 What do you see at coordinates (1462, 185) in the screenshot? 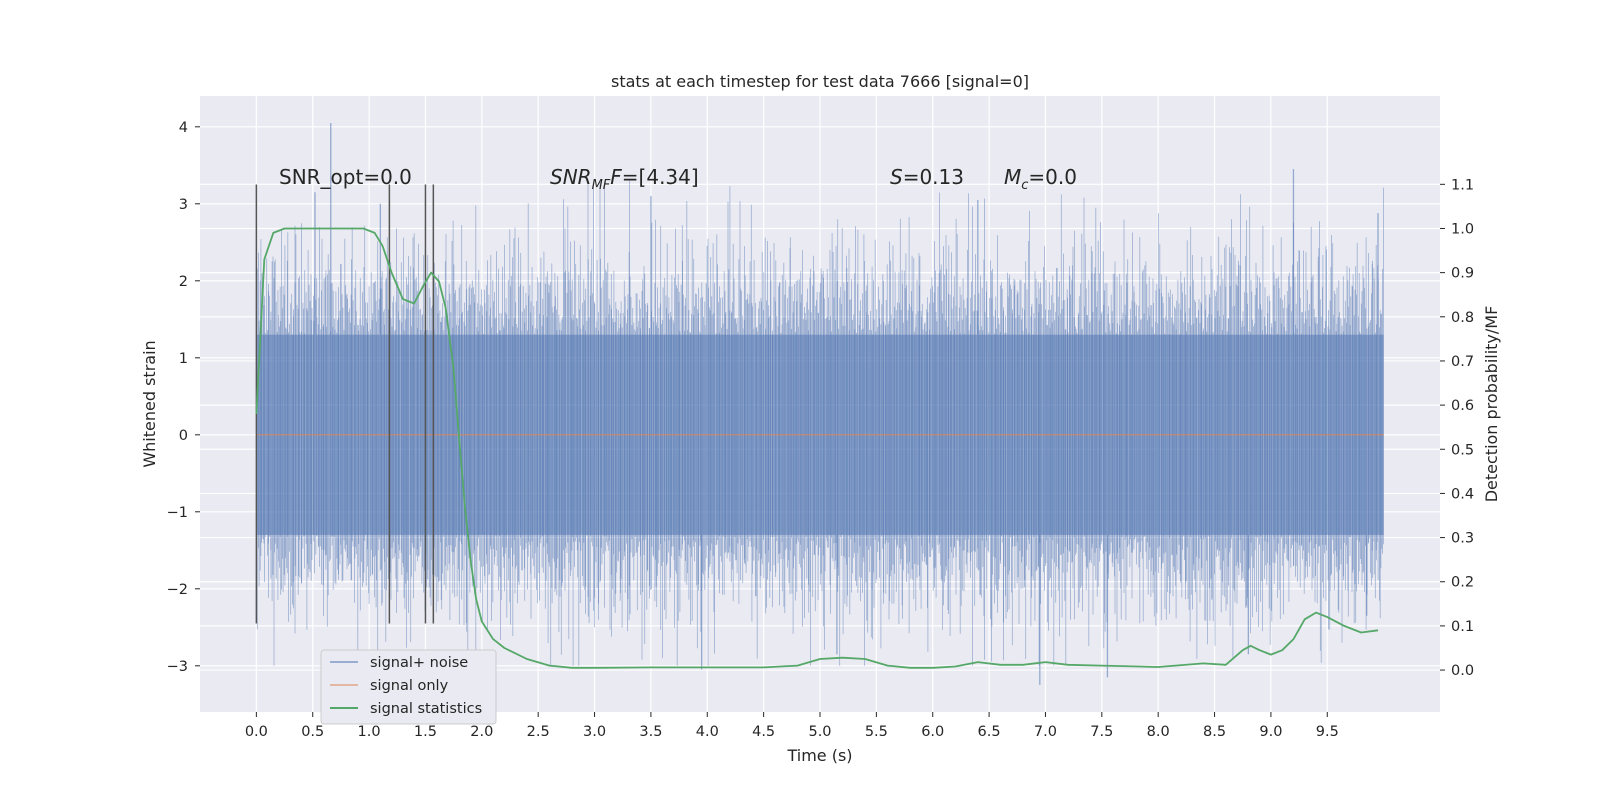
I see `y2-tick-label: 1.1` at bounding box center [1462, 185].